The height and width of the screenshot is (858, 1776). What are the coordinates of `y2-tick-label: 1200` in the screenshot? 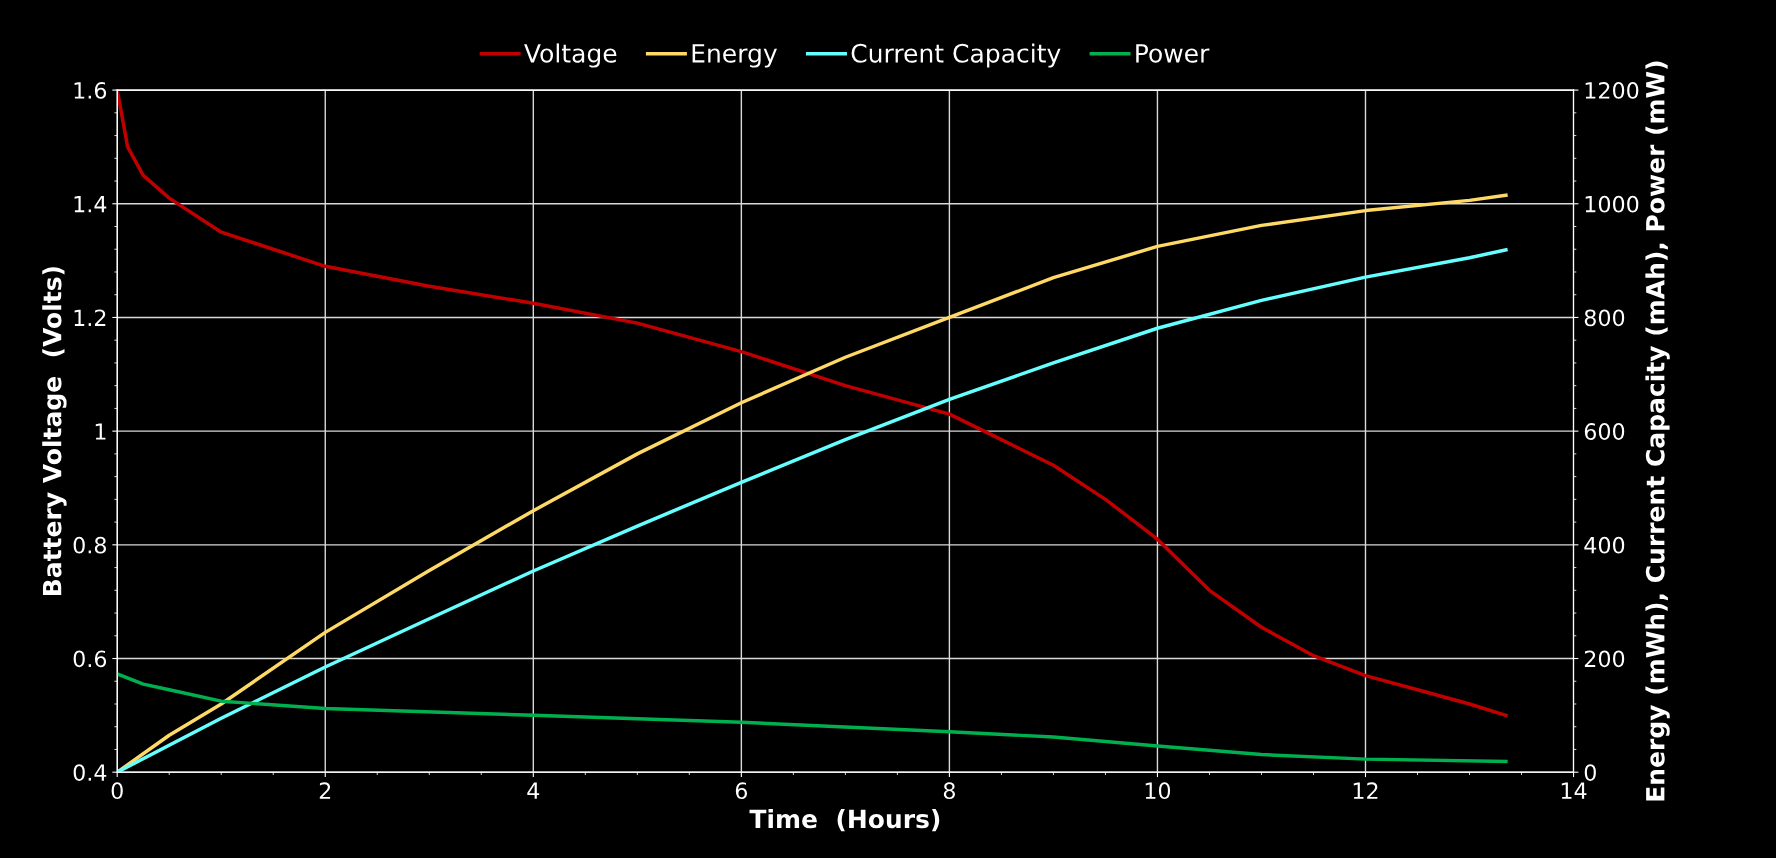 It's located at (1612, 90).